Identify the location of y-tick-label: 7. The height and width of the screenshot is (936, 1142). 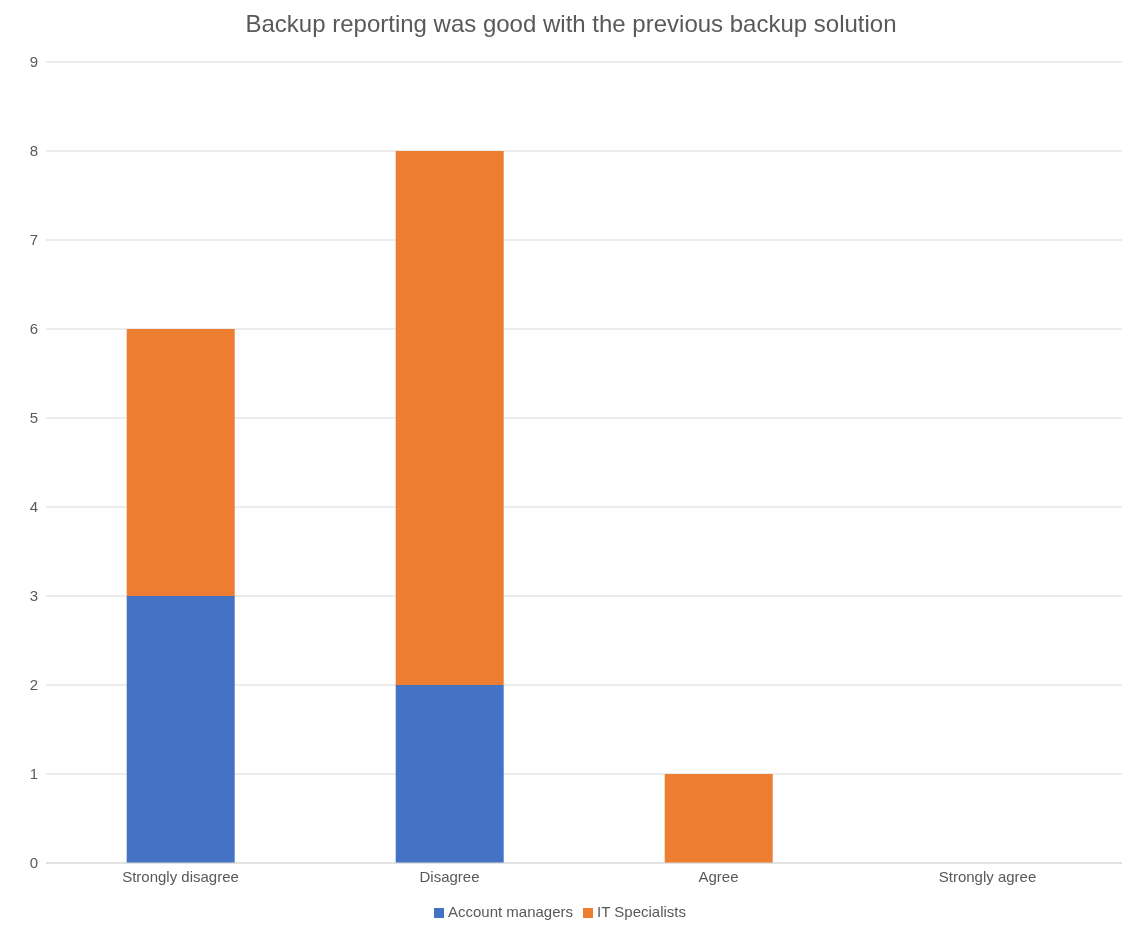
(33, 240).